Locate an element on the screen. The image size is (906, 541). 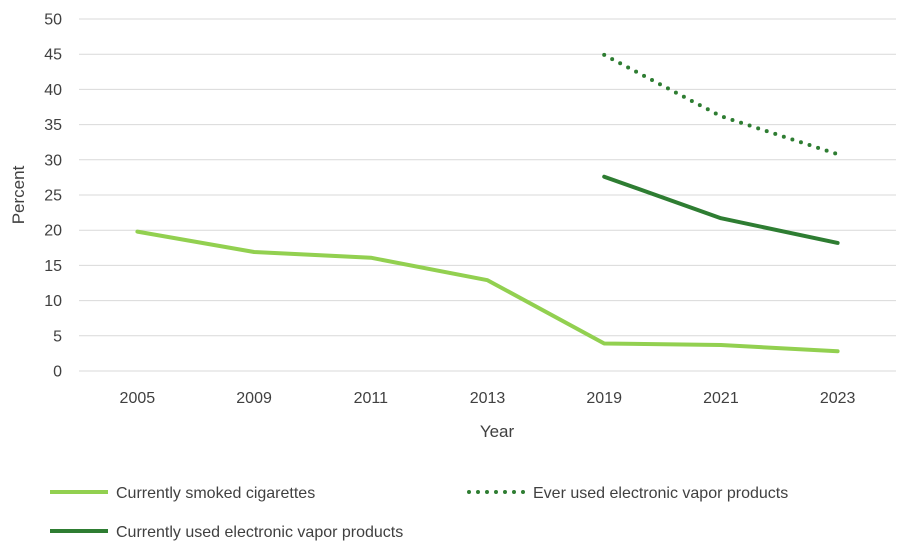
y-tick-label: 30 is located at coordinates (53, 160).